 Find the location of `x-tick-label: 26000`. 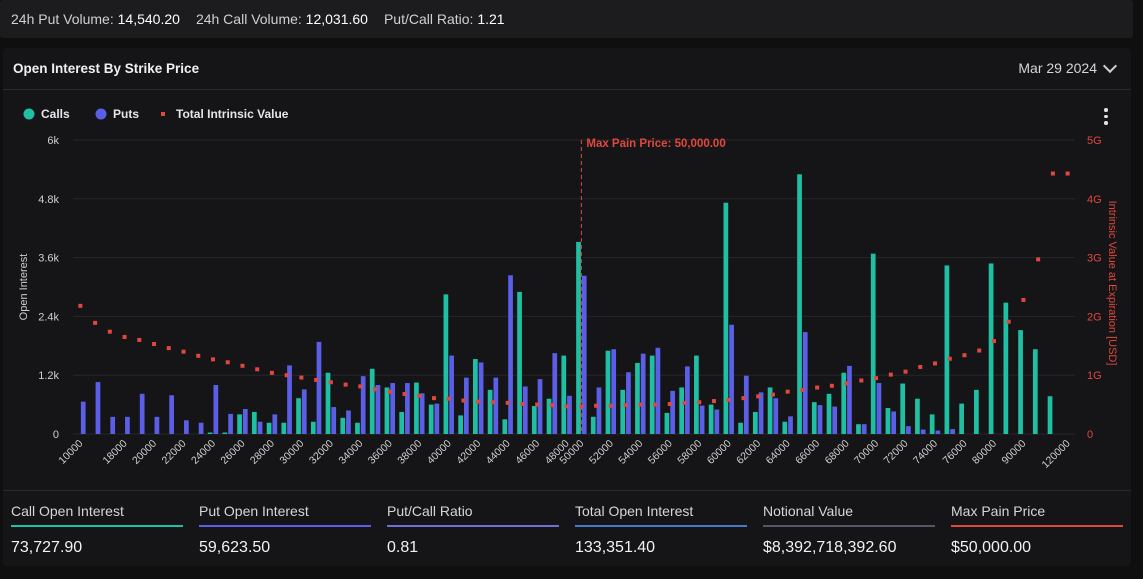

x-tick-label: 26000 is located at coordinates (232, 452).